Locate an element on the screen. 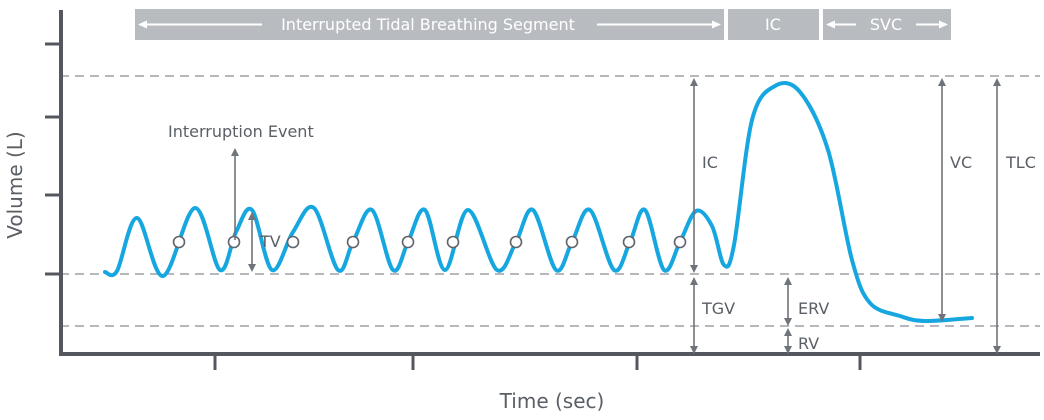 Image resolution: width=1044 pixels, height=420 pixels. svc-segment-label: SVC is located at coordinates (886, 24).